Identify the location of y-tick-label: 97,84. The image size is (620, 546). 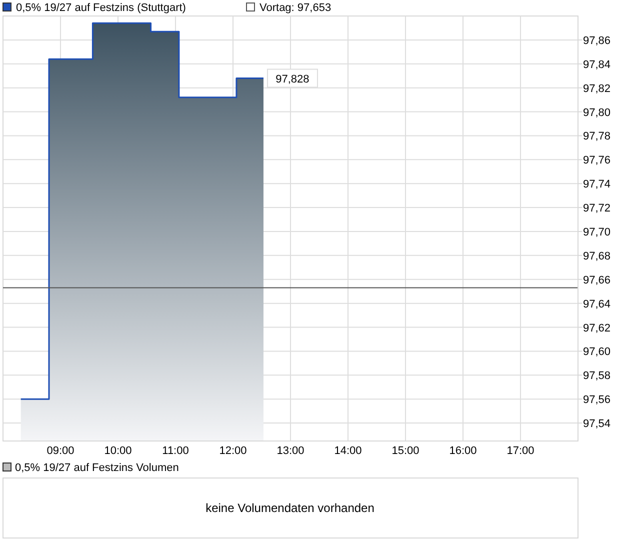
(597, 64).